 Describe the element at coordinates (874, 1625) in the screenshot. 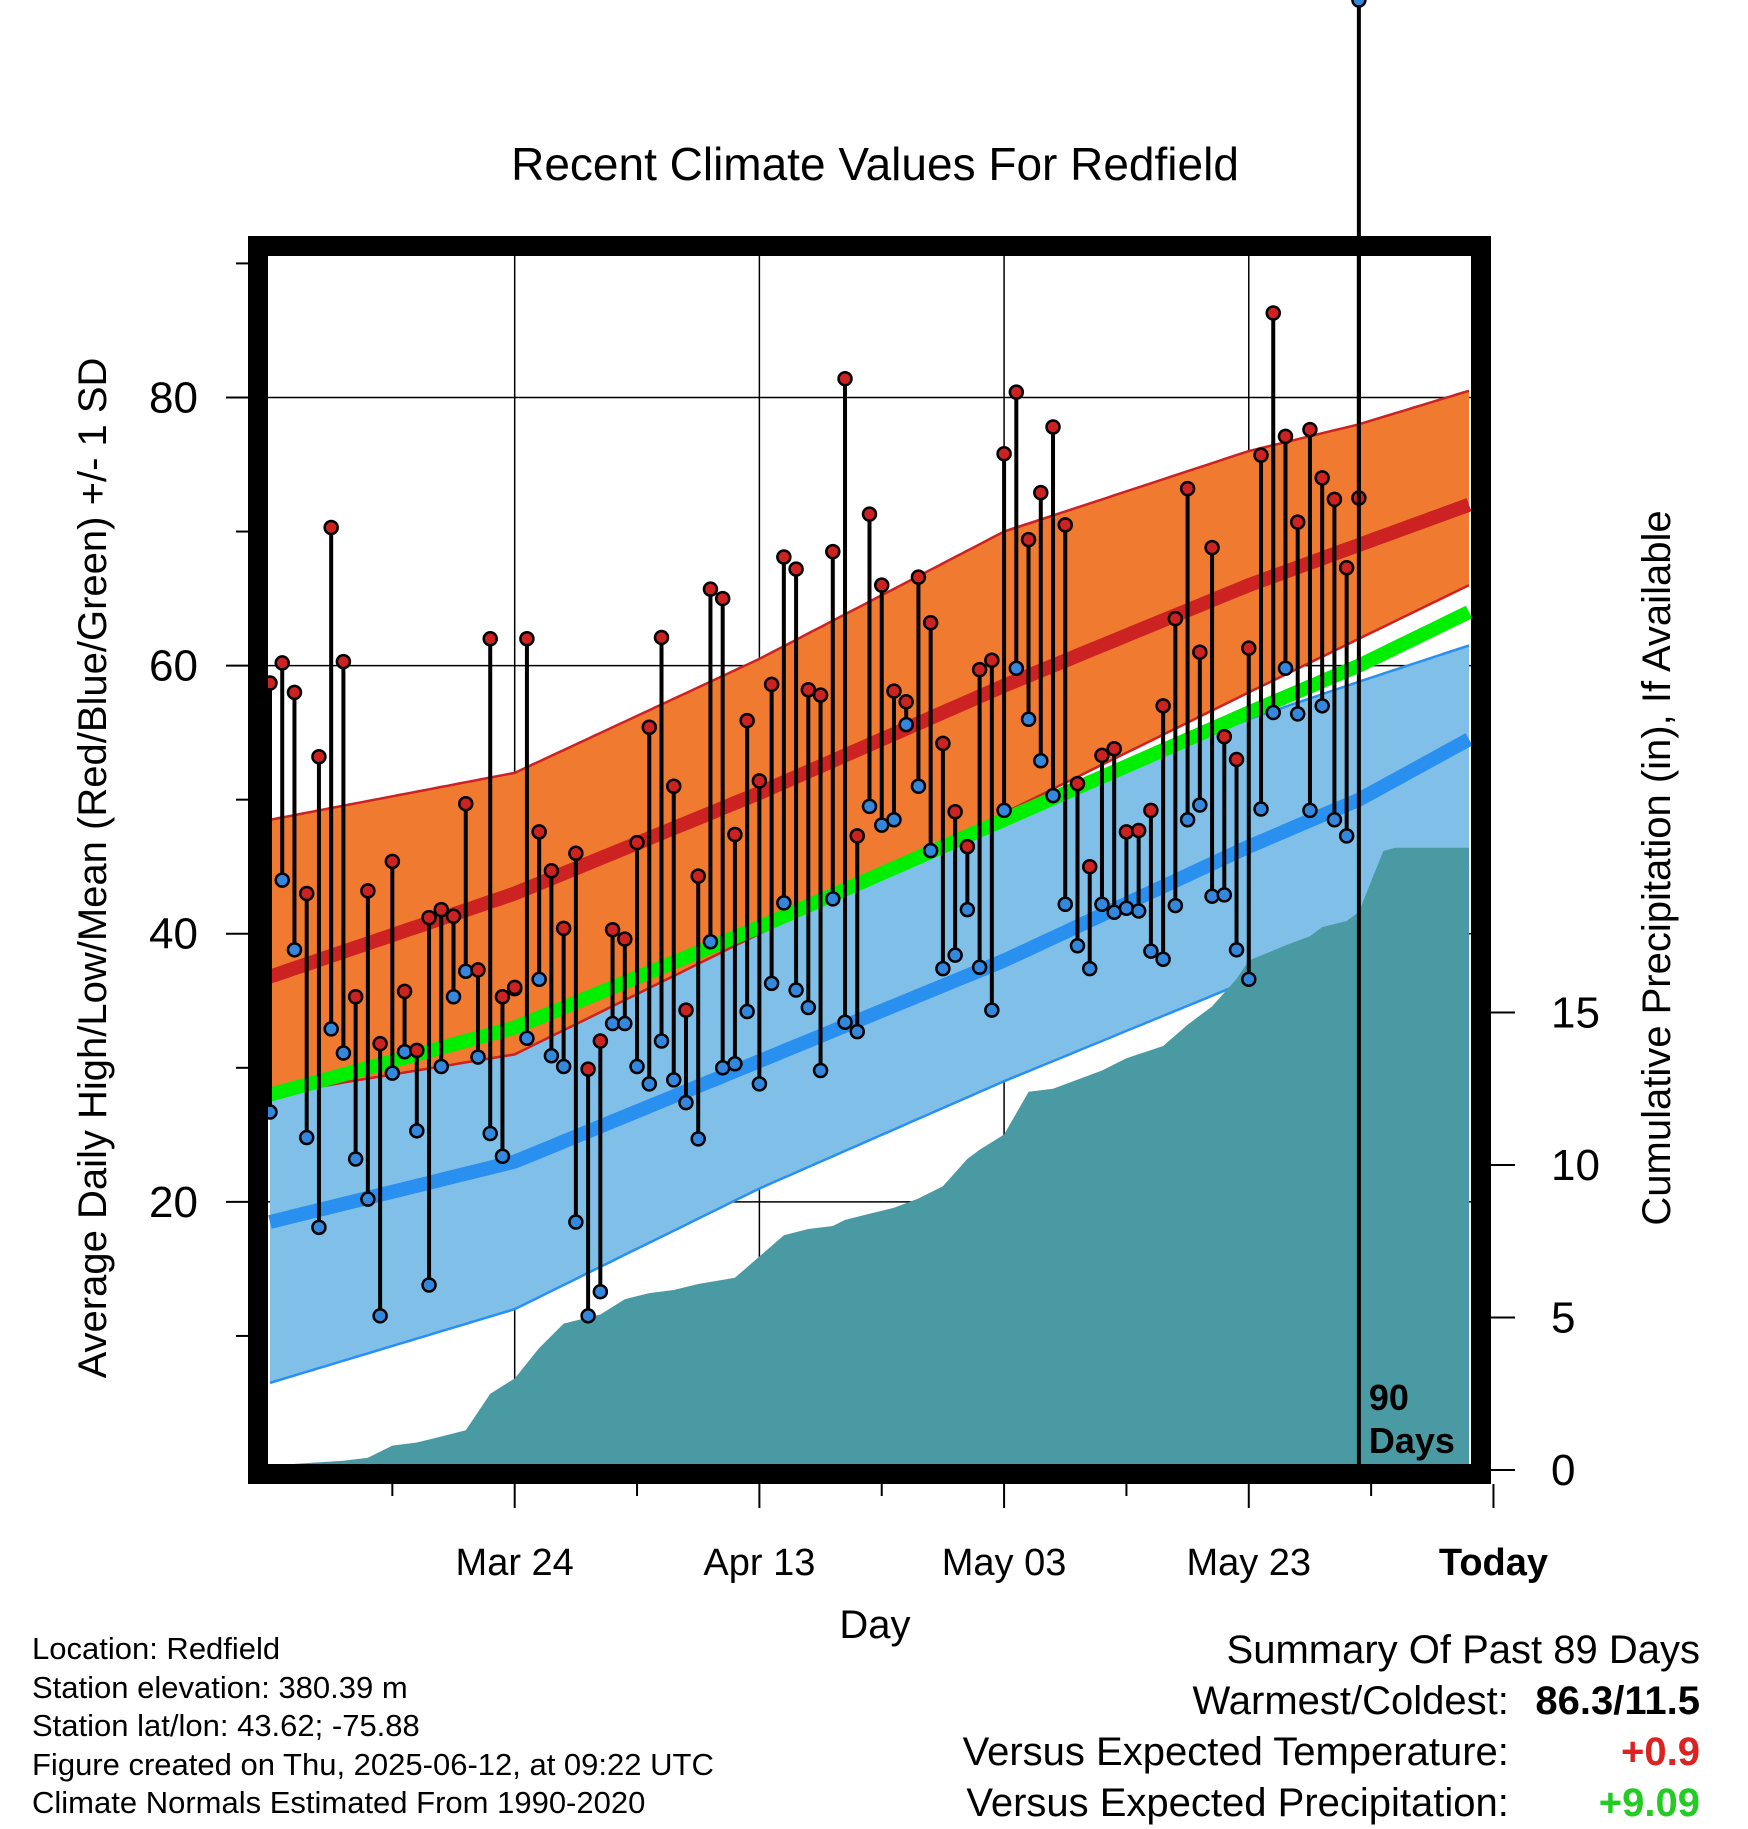

I see `x-axis-label: Day` at that location.